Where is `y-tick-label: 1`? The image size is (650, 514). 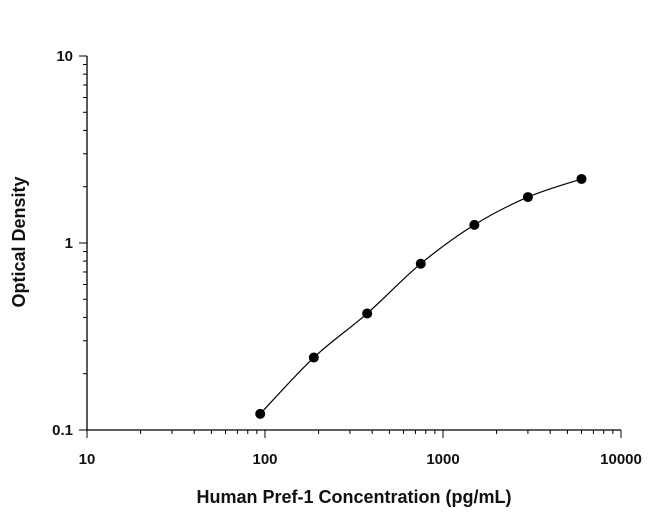
y-tick-label: 1 is located at coordinates (69, 243).